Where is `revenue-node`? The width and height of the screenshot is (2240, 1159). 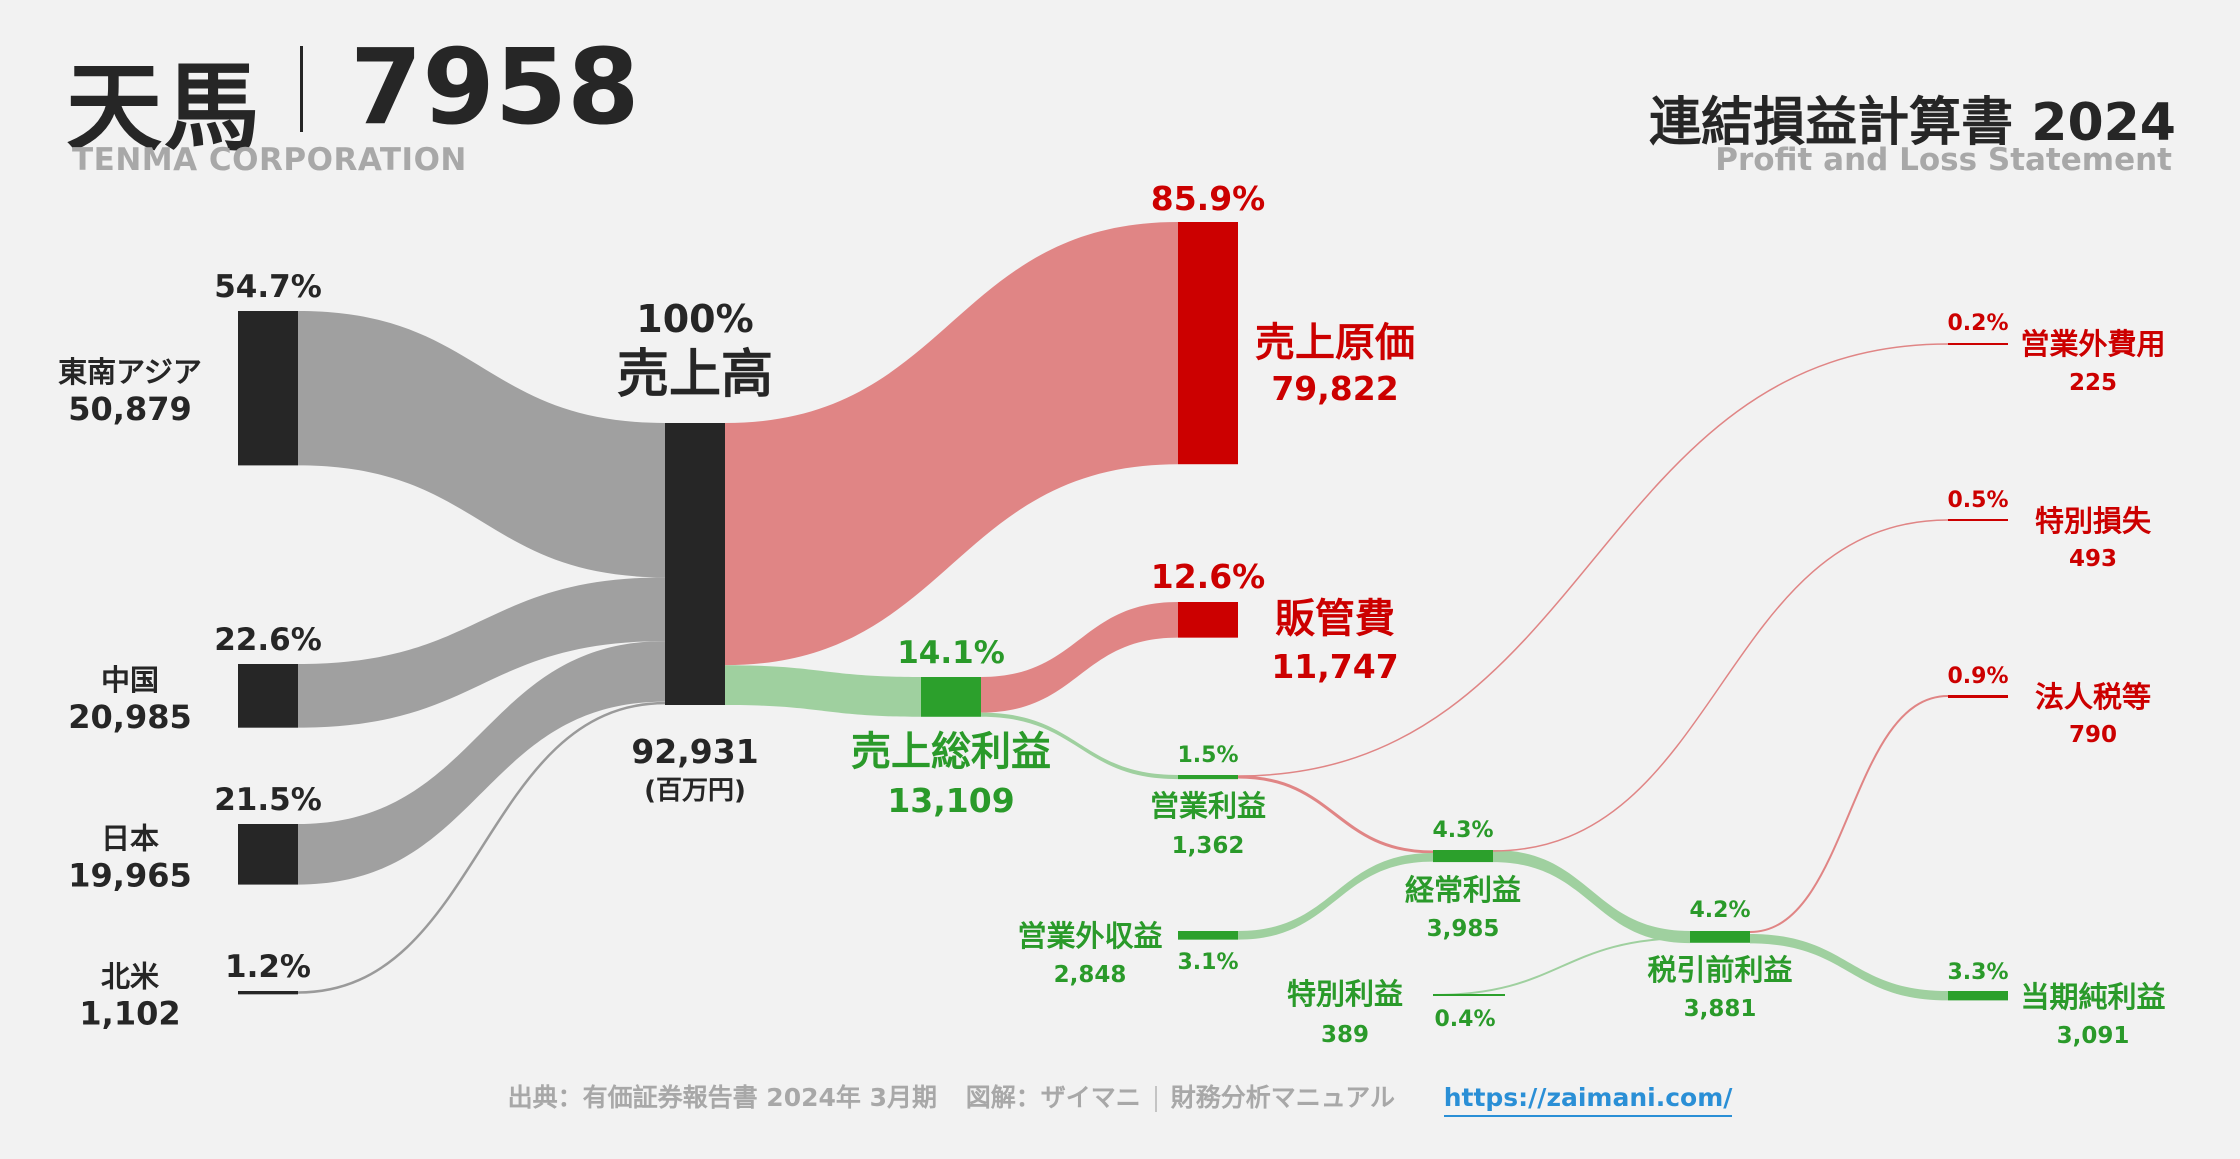 revenue-node is located at coordinates (695, 564).